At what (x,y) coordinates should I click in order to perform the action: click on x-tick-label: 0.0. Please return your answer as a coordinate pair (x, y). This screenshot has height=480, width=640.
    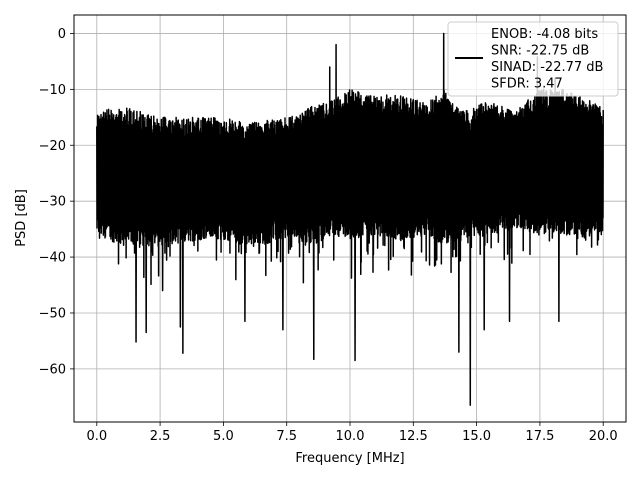
    Looking at the image, I should click on (96, 436).